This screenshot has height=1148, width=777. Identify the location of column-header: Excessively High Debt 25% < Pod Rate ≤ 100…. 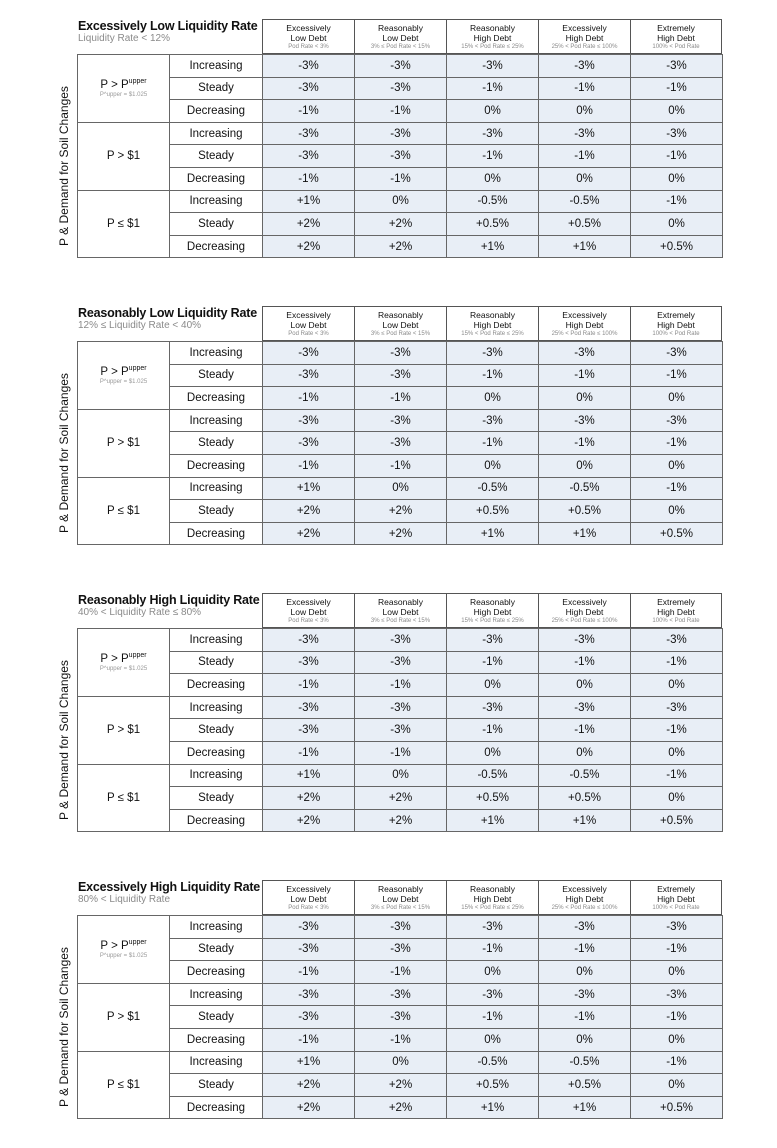
(584, 323).